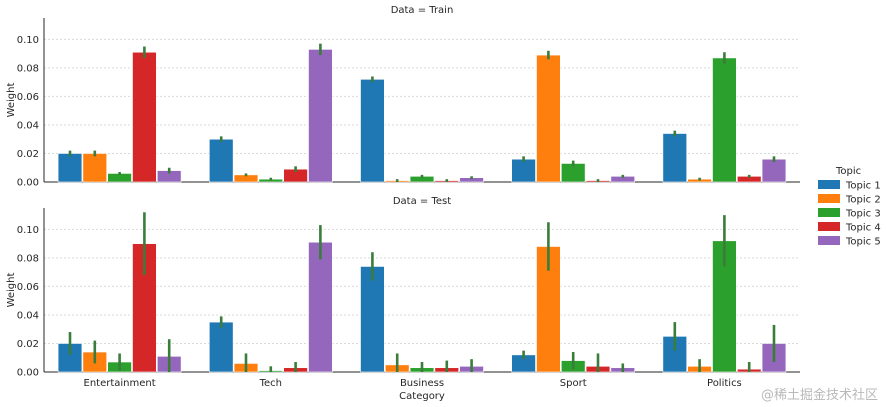 Image resolution: width=886 pixels, height=407 pixels. What do you see at coordinates (120, 383) in the screenshot?
I see `x-tick-label: Entertainment` at bounding box center [120, 383].